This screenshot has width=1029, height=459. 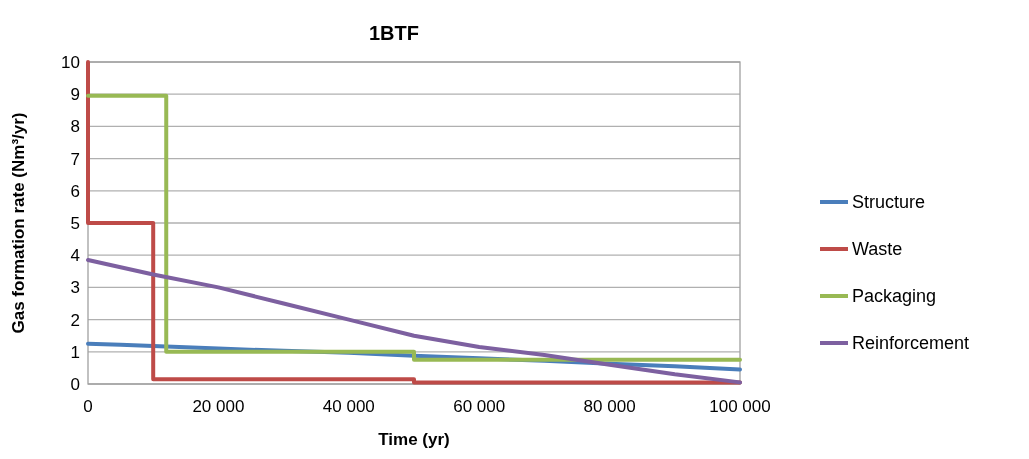 What do you see at coordinates (18, 223) in the screenshot?
I see `y-axis-title: Gas formation rate (Nm³/yr)` at bounding box center [18, 223].